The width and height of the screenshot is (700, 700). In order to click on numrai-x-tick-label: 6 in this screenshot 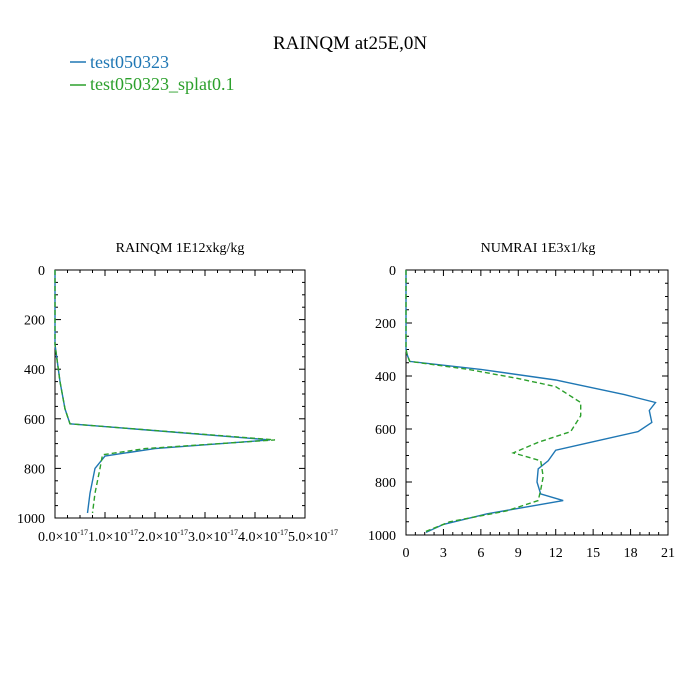, I will do `click(480, 553)`.